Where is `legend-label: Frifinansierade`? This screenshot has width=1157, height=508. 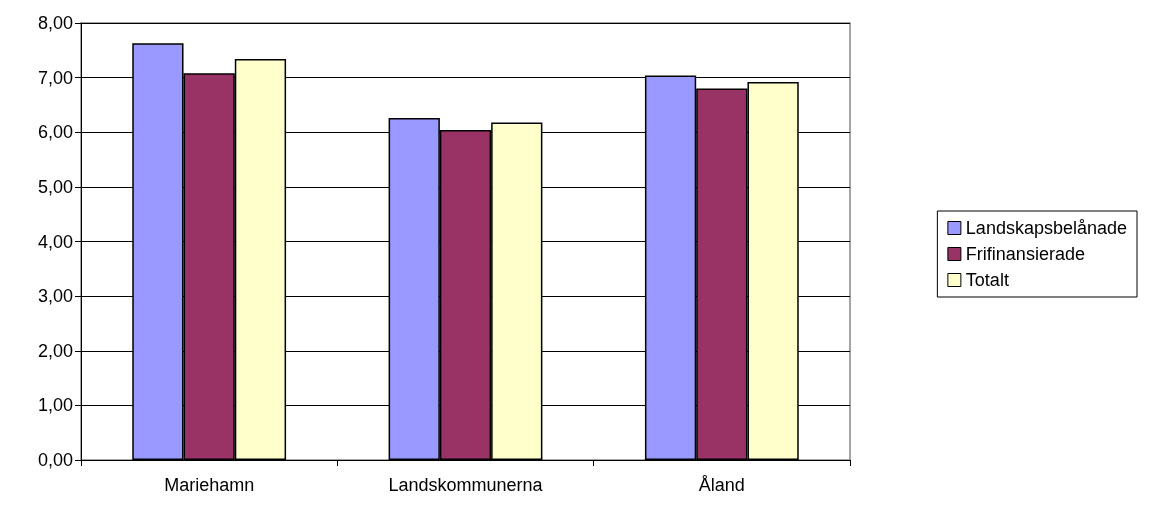 legend-label: Frifinansierade is located at coordinates (1025, 254).